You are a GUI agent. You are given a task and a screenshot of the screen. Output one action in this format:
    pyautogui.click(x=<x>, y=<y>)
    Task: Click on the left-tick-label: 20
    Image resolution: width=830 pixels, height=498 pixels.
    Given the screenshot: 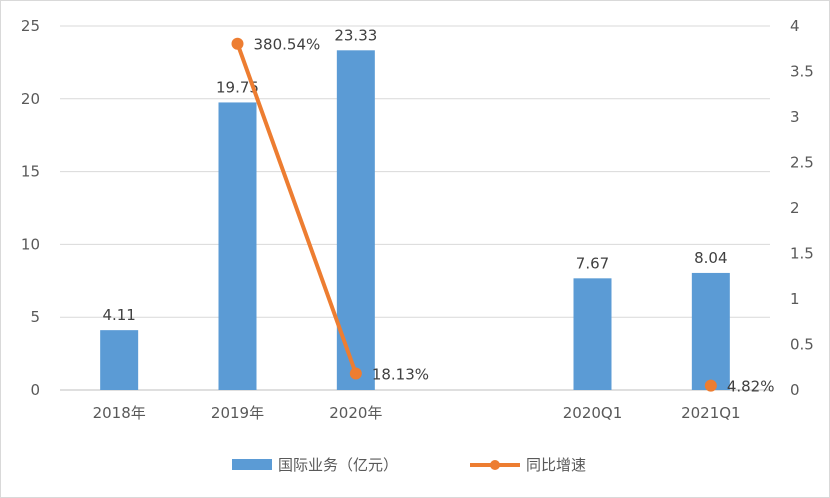 What is the action you would take?
    pyautogui.click(x=30, y=99)
    